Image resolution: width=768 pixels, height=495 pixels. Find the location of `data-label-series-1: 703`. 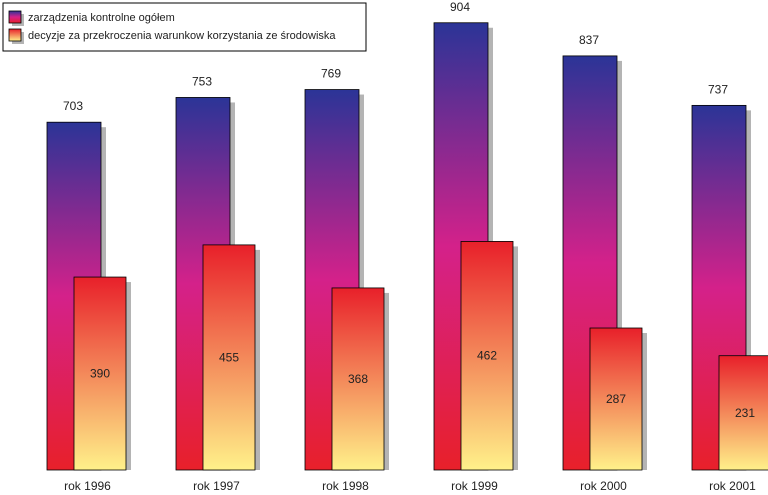

data-label-series-1: 703 is located at coordinates (73, 106).